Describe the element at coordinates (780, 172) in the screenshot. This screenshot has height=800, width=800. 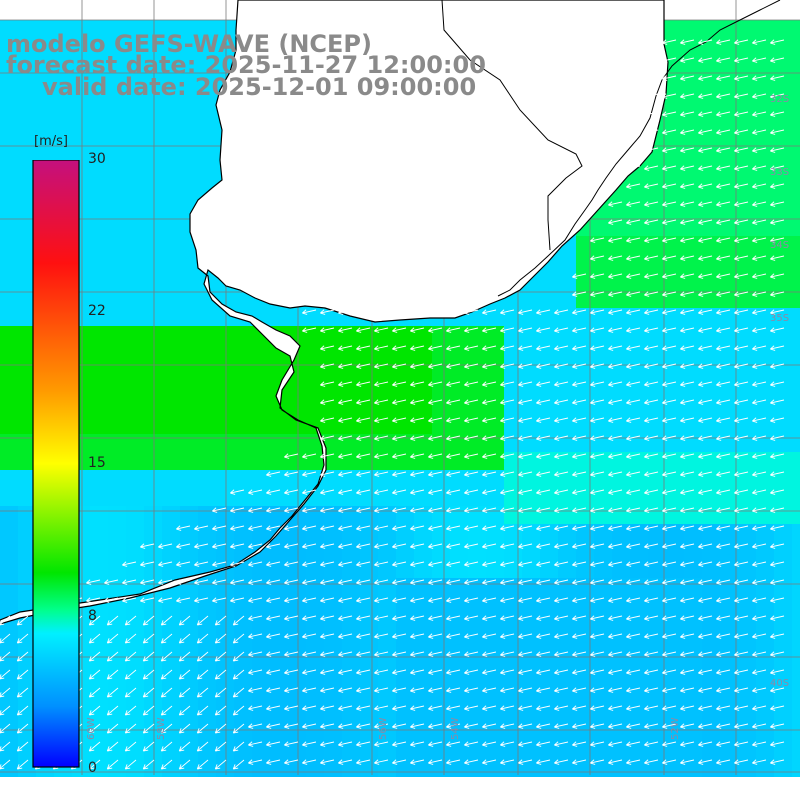
I see `lat-label-33s: 33S` at that location.